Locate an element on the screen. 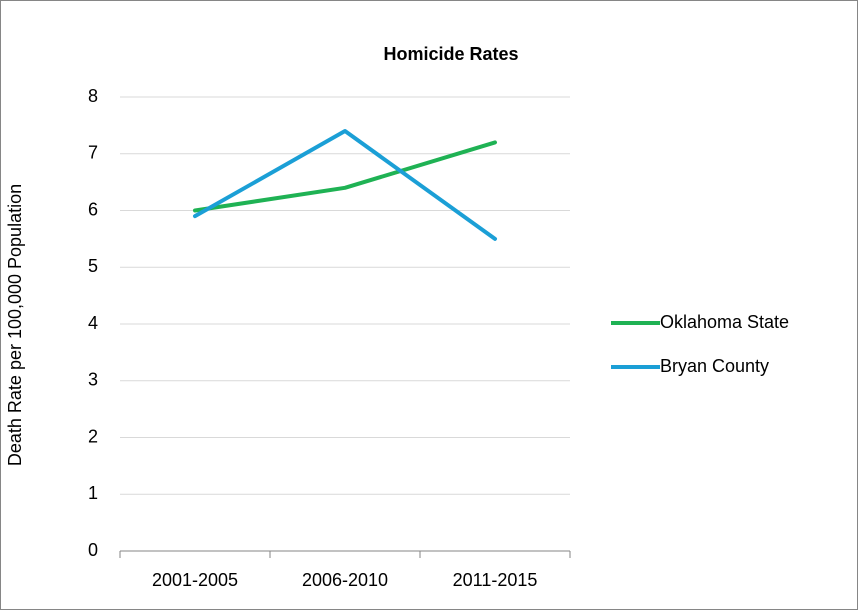  y-tick-label: 4 is located at coordinates (93, 323).